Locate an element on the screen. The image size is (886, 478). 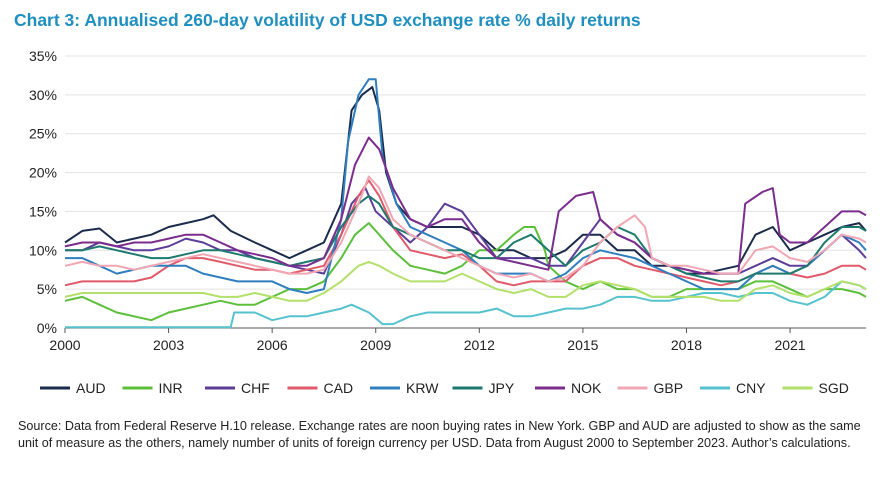
y-tick-label: 30% is located at coordinates (43, 95).